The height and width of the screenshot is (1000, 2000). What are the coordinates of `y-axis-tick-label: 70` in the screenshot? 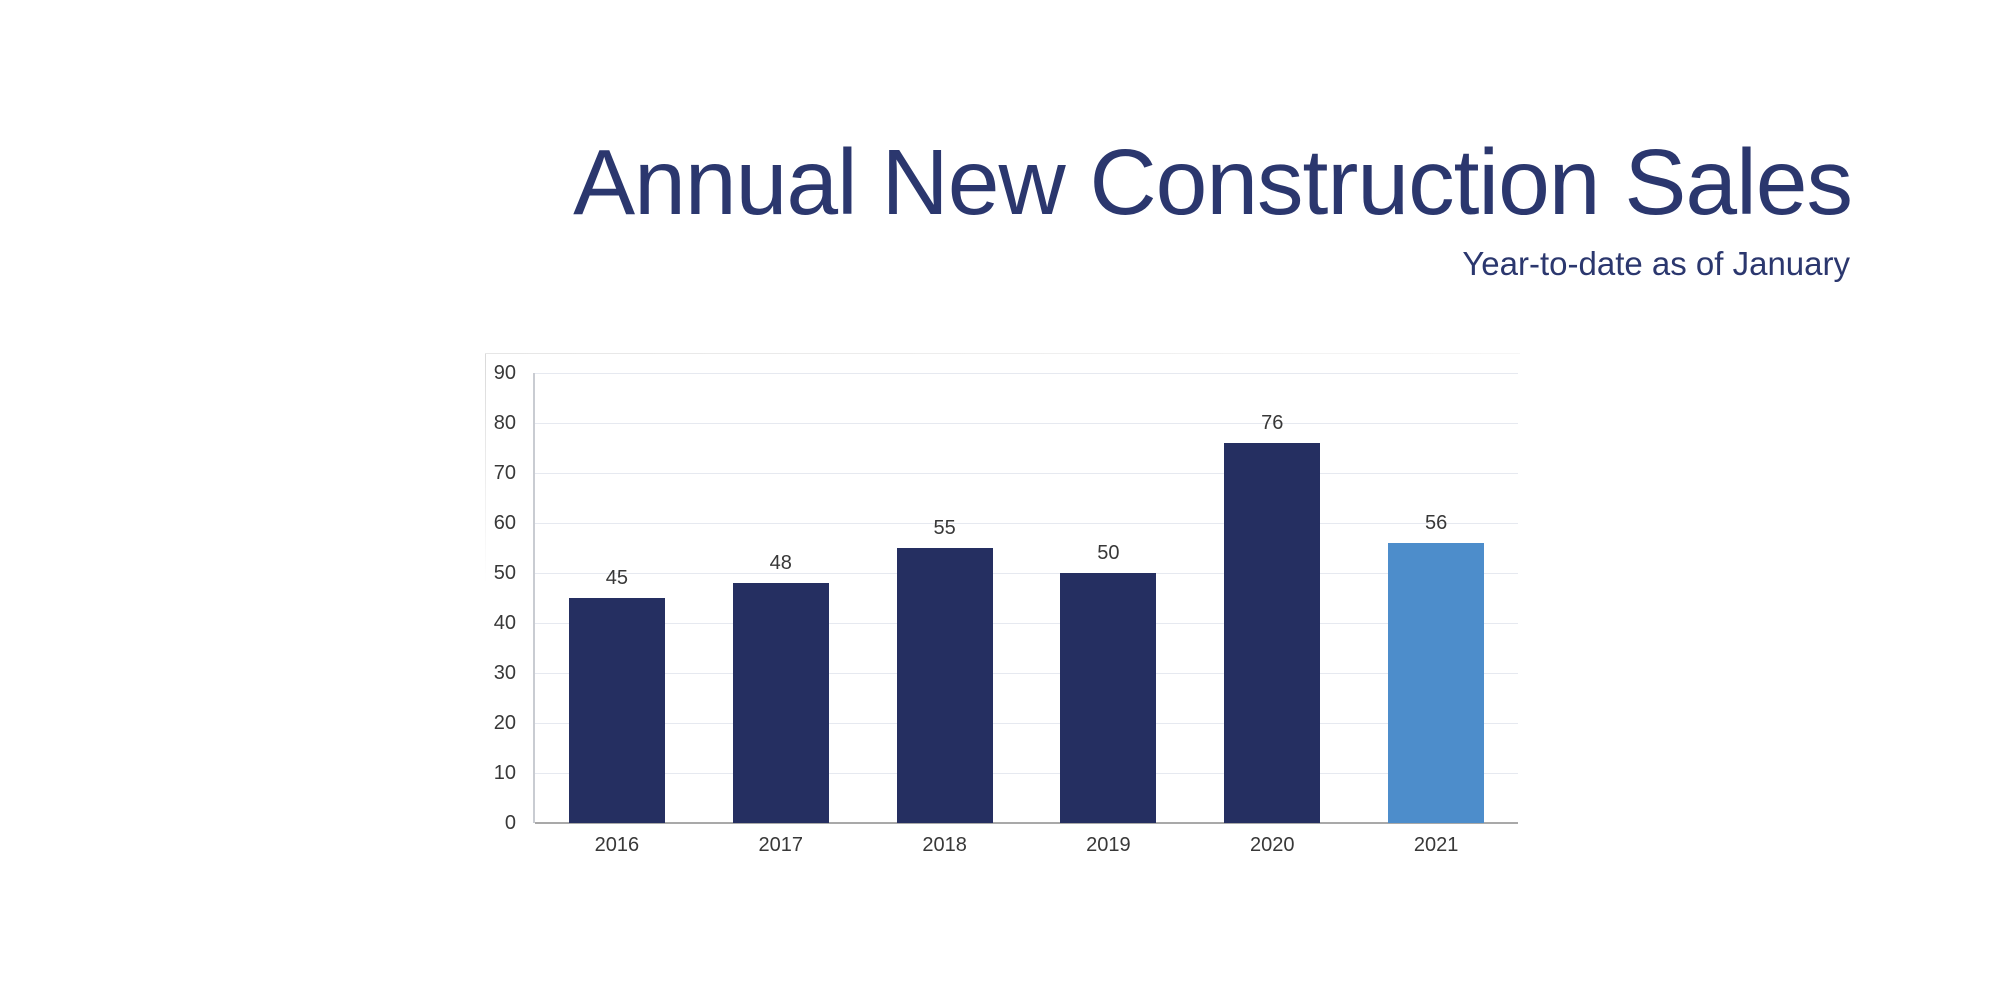 It's located at (504, 473).